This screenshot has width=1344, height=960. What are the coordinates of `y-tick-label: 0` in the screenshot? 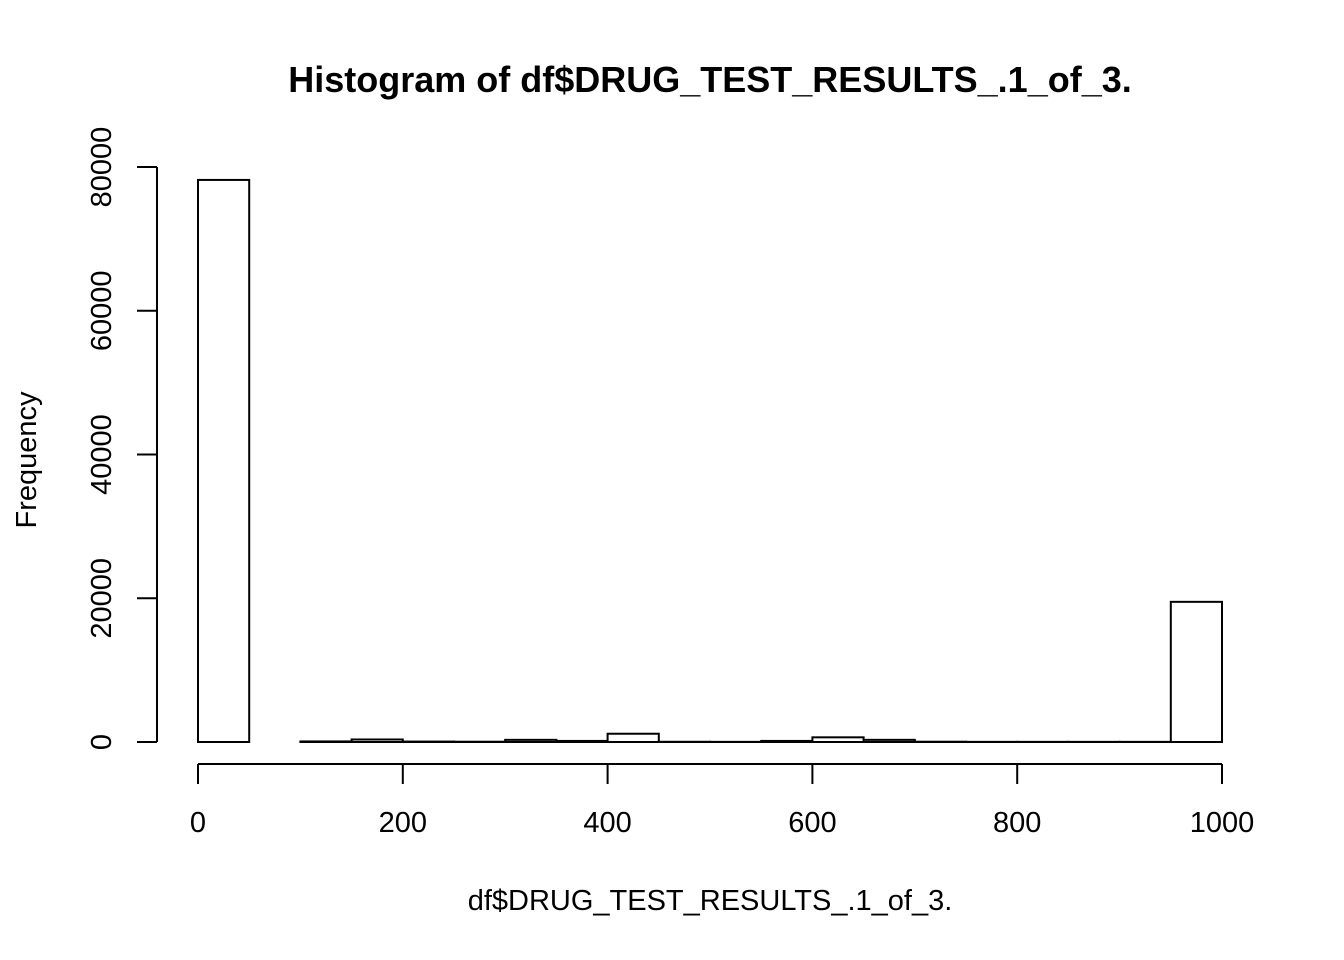 It's located at (102, 742).